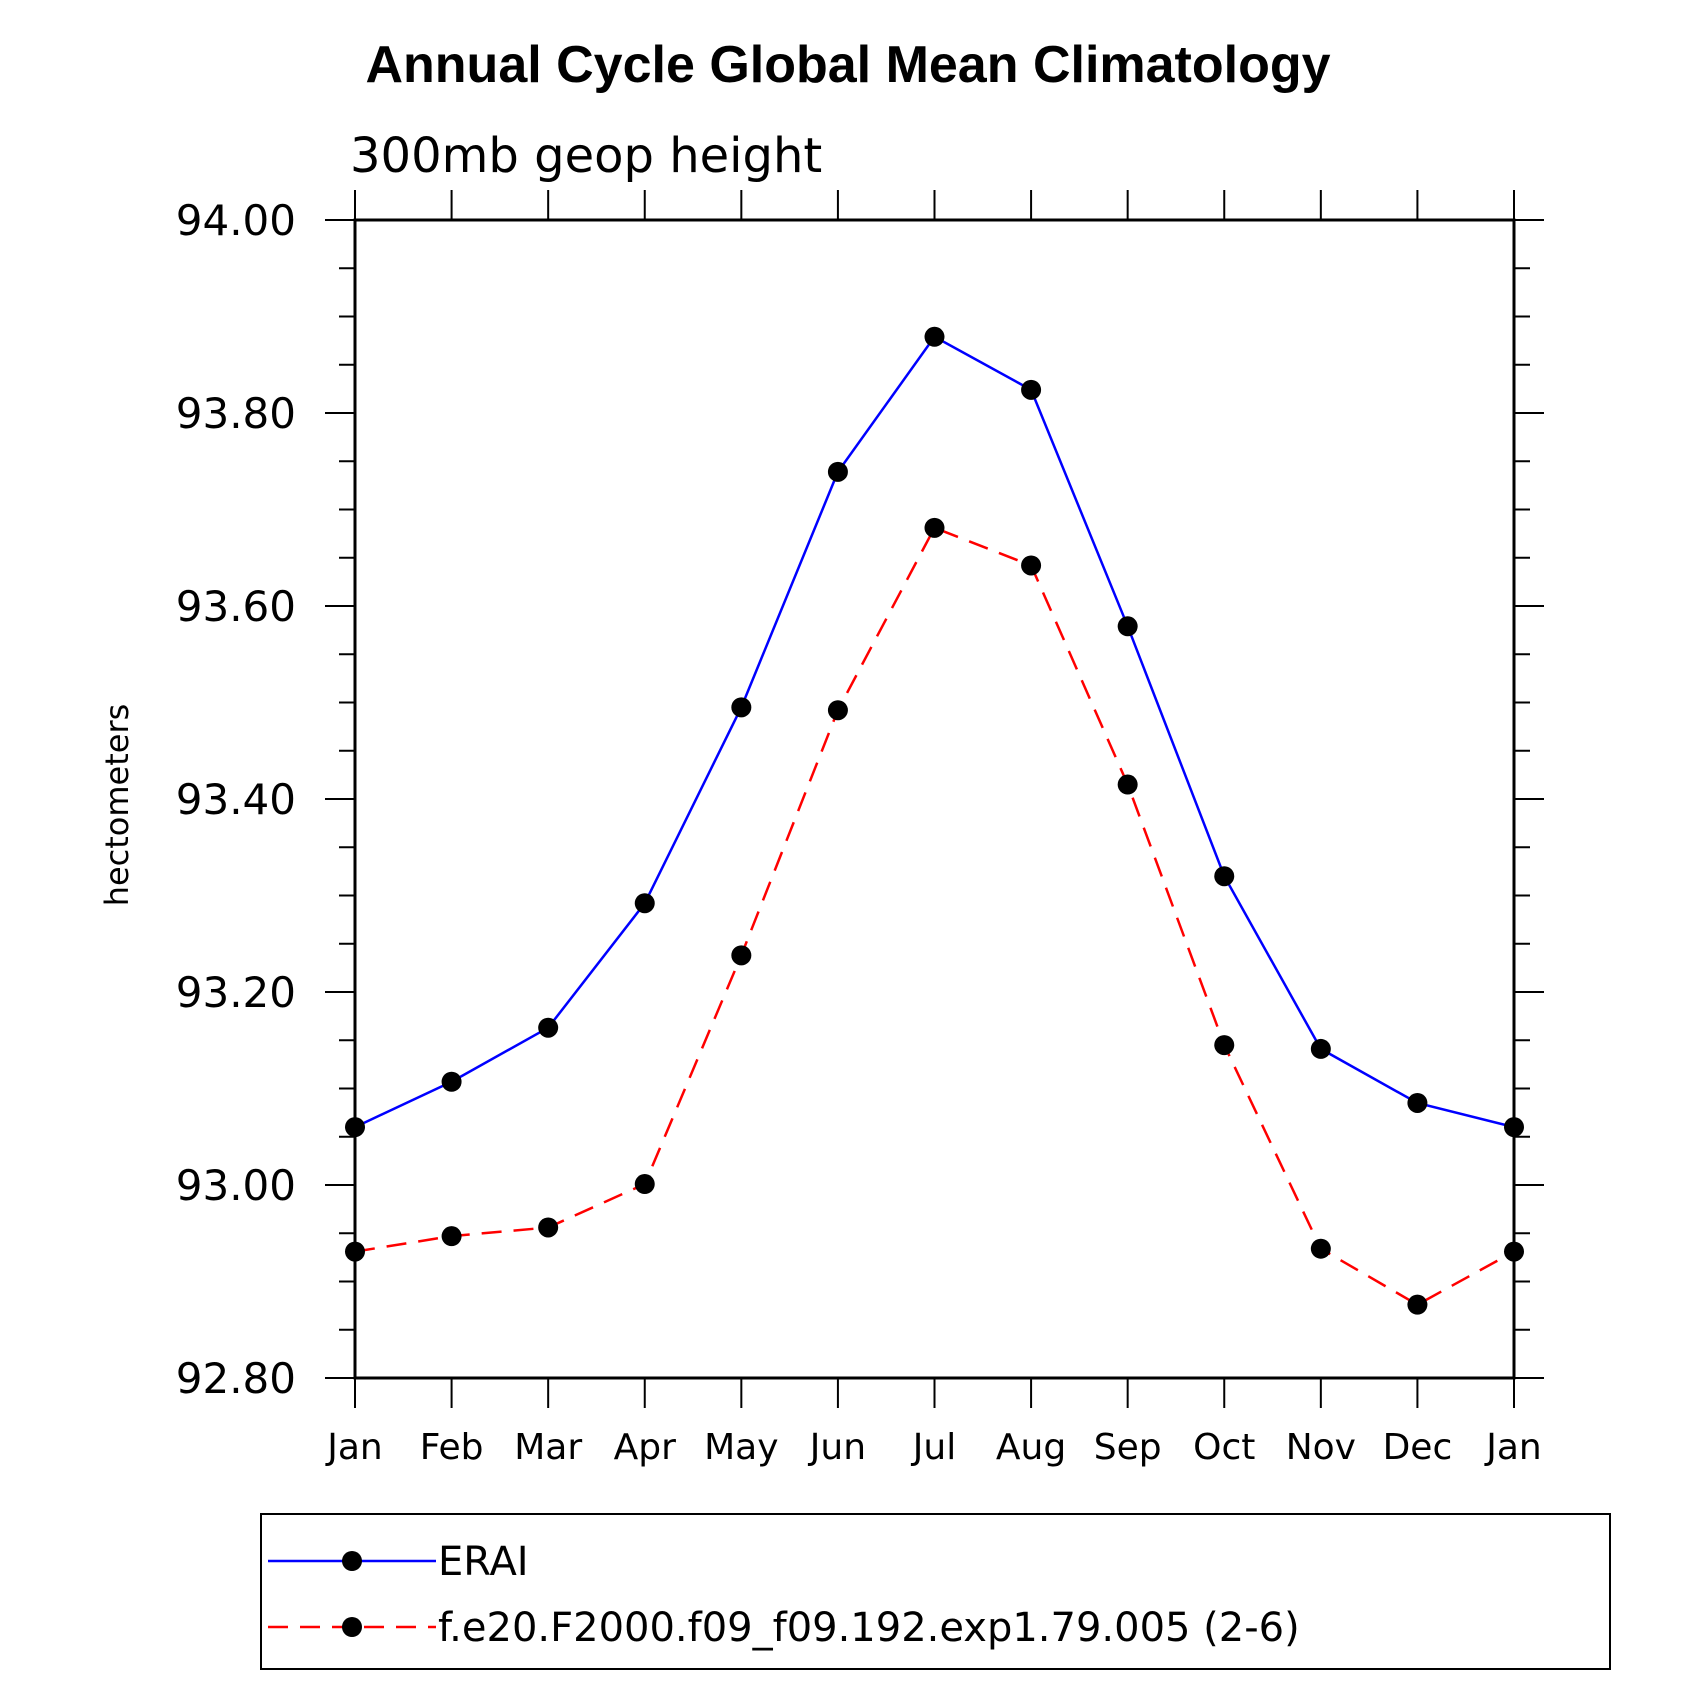 The height and width of the screenshot is (1697, 1697). I want to click on y-tick-labels: 92.80 93.00 93.20 93.40 93.60 93.80 94.00, so click(236, 799).